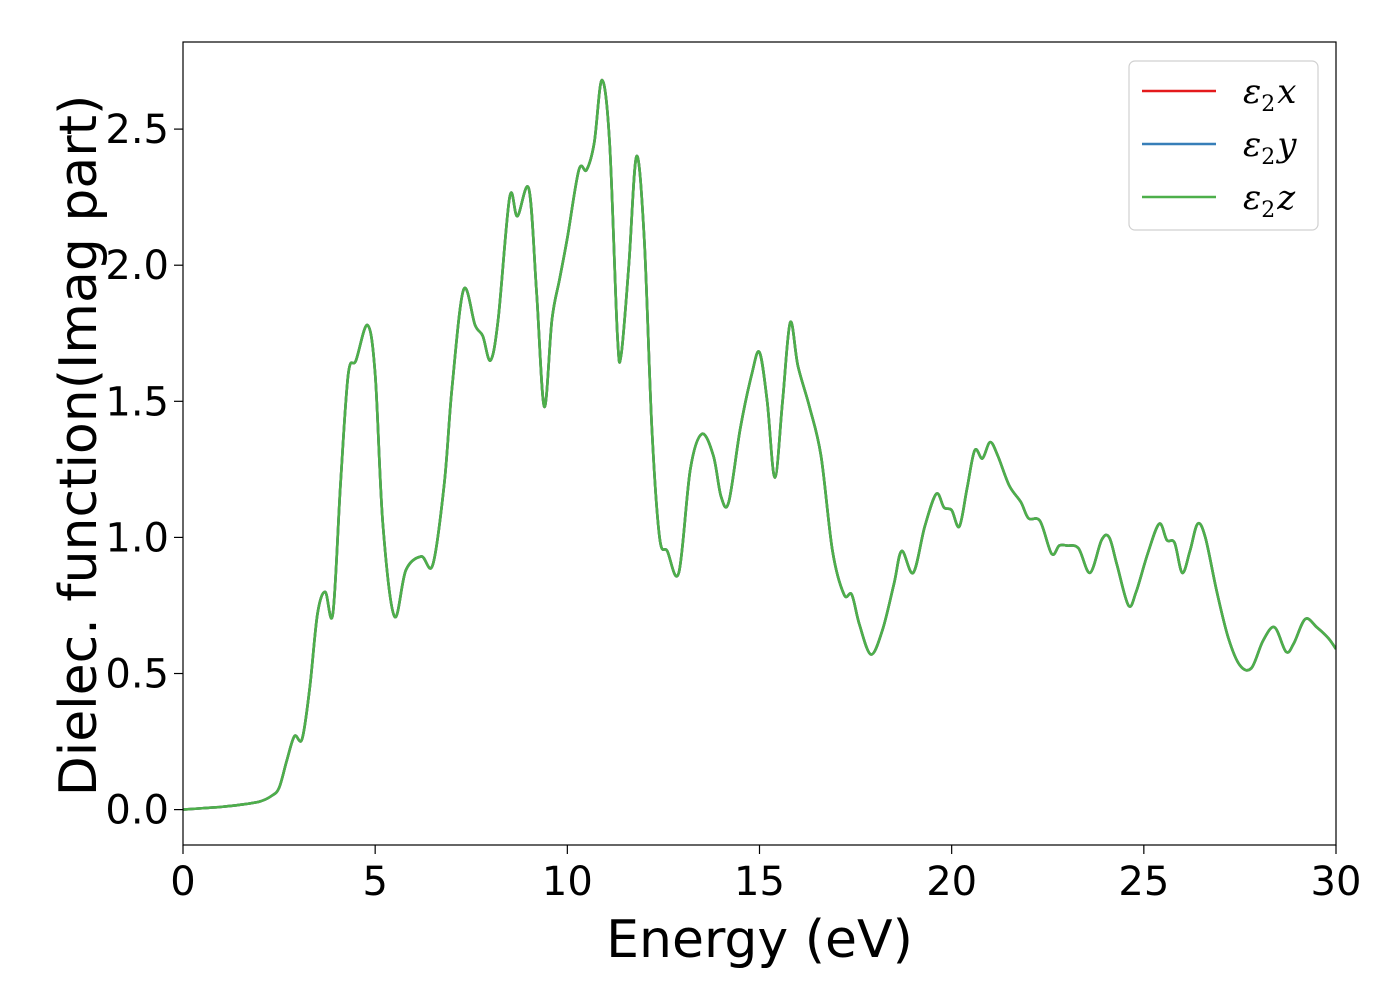 This screenshot has height=1000, width=1400. Describe the element at coordinates (1219, 147) in the screenshot. I see `legend-item-y: ε2y` at that location.